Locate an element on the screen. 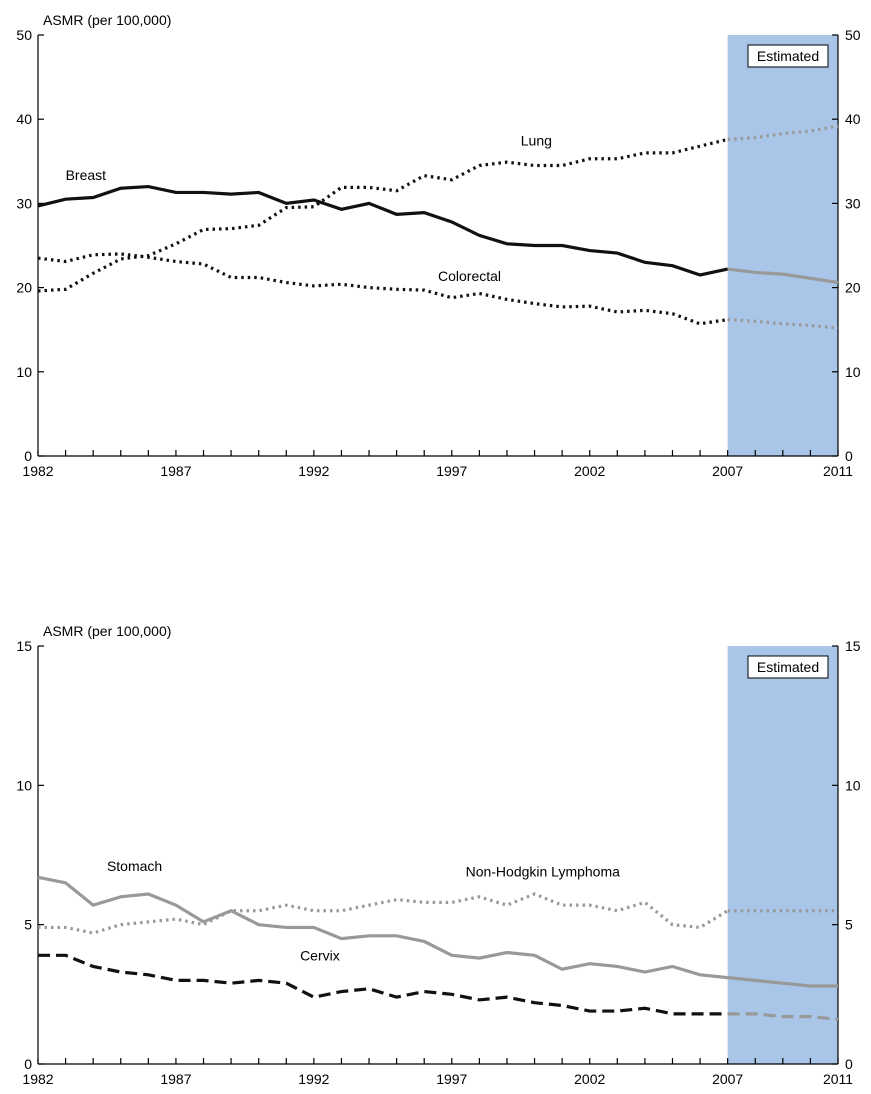 This screenshot has width=871, height=1094. chart1-ytick-label-left: 0 is located at coordinates (28, 456).